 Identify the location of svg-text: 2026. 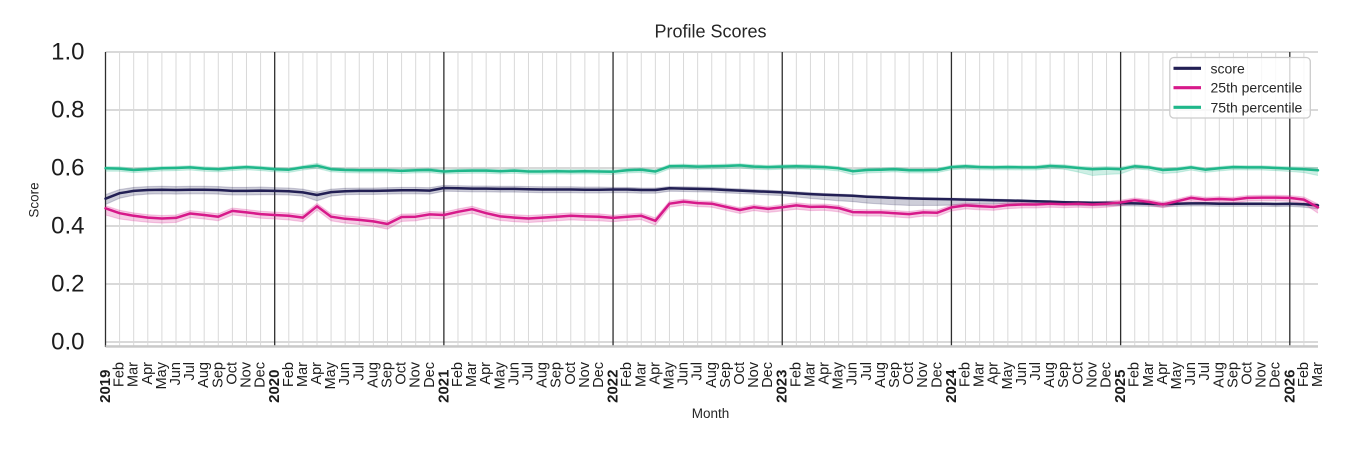
(1289, 386).